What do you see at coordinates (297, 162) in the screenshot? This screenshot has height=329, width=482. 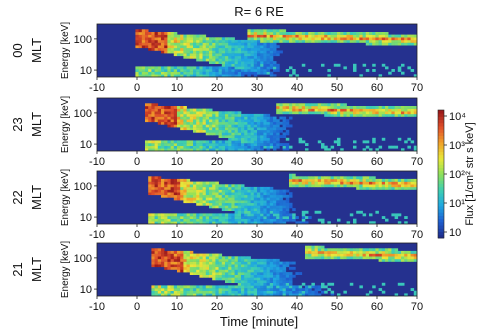 I see `x-tick-label: 40` at bounding box center [297, 162].